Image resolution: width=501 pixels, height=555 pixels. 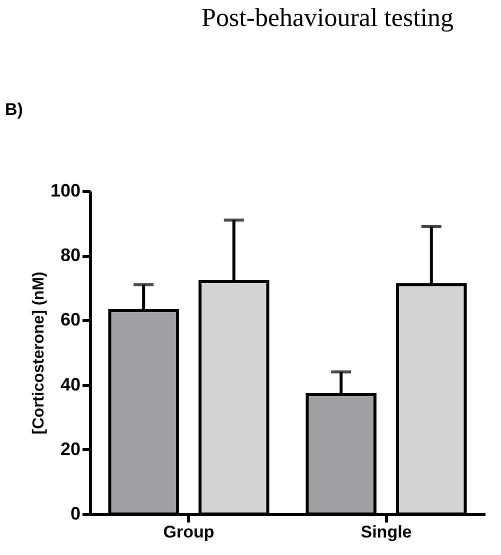 What do you see at coordinates (65, 190) in the screenshot?
I see `y-tick-label: 100` at bounding box center [65, 190].